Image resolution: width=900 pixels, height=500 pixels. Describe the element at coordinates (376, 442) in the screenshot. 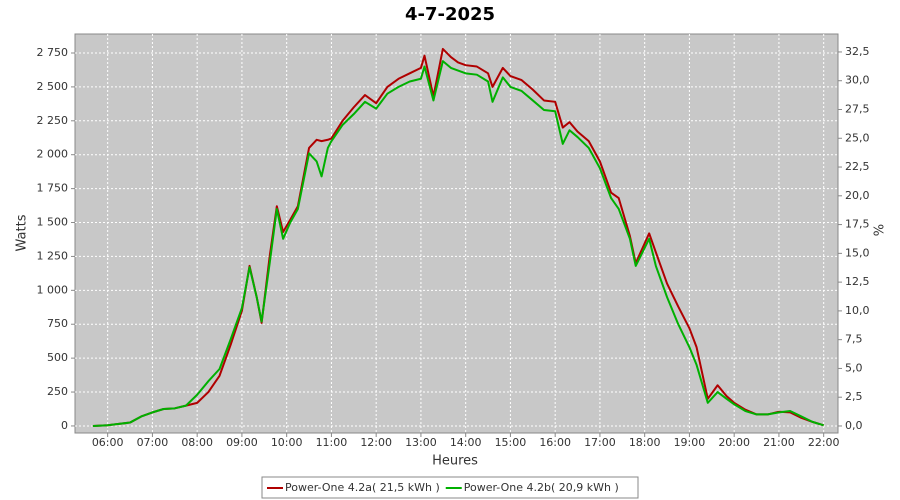

I see `x-tick-label: 12:00` at that location.